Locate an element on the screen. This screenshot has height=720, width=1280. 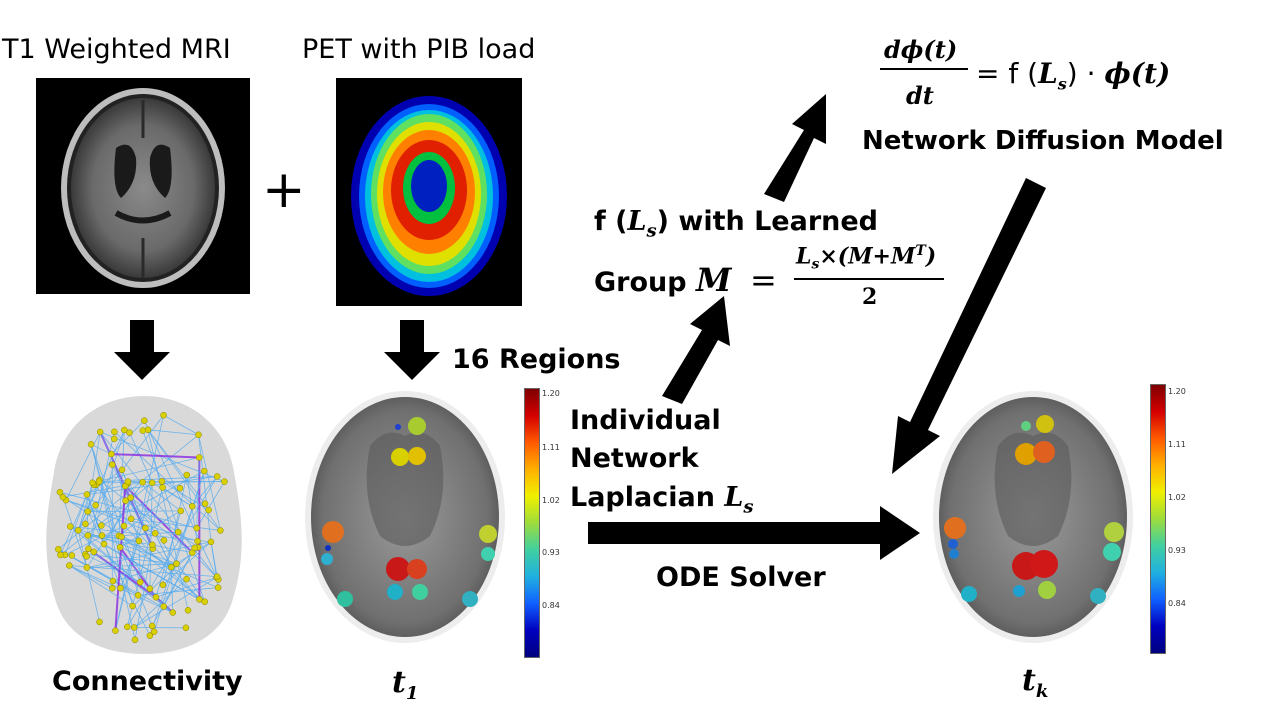
colorbar-t1-tick: 1.11 is located at coordinates (551, 447).